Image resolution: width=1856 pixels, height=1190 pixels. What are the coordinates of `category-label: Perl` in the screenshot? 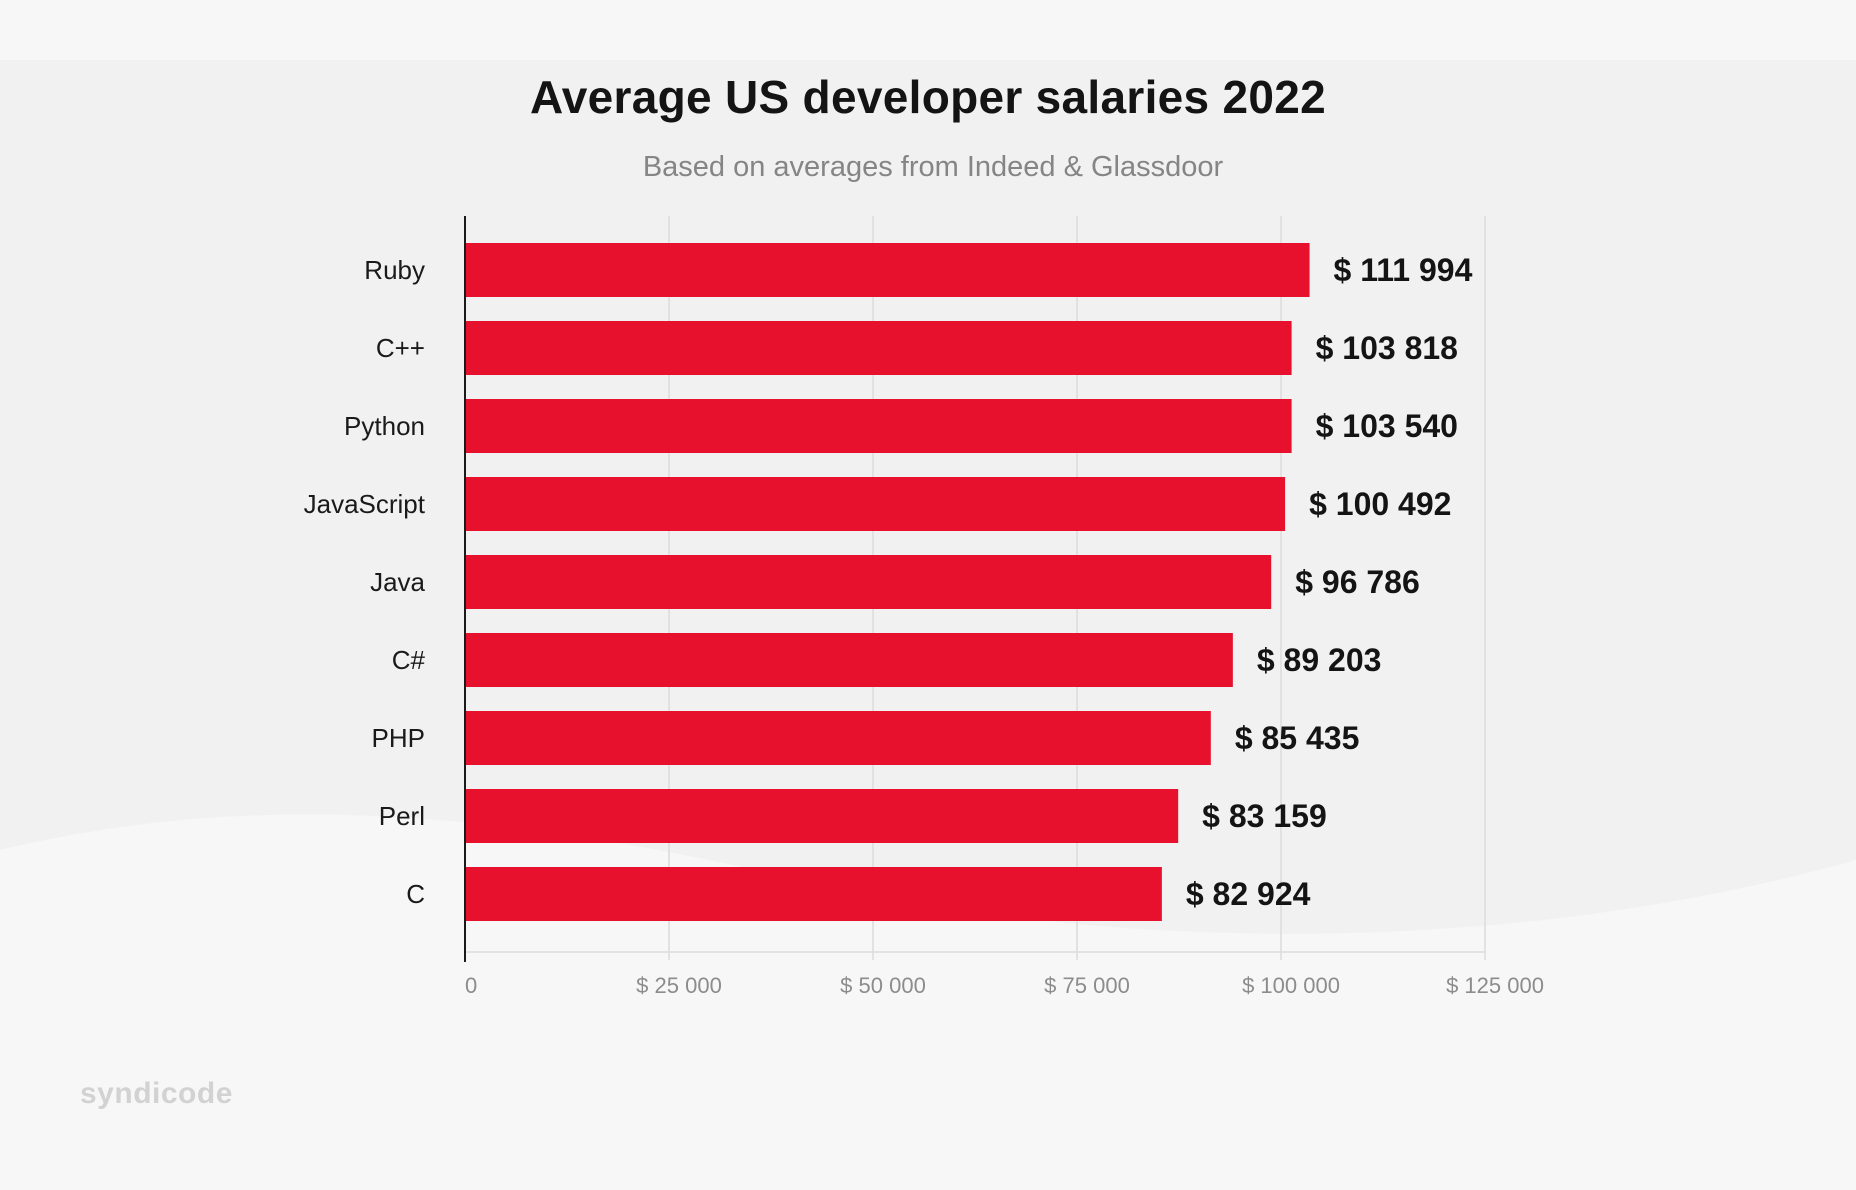 It's located at (402, 816).